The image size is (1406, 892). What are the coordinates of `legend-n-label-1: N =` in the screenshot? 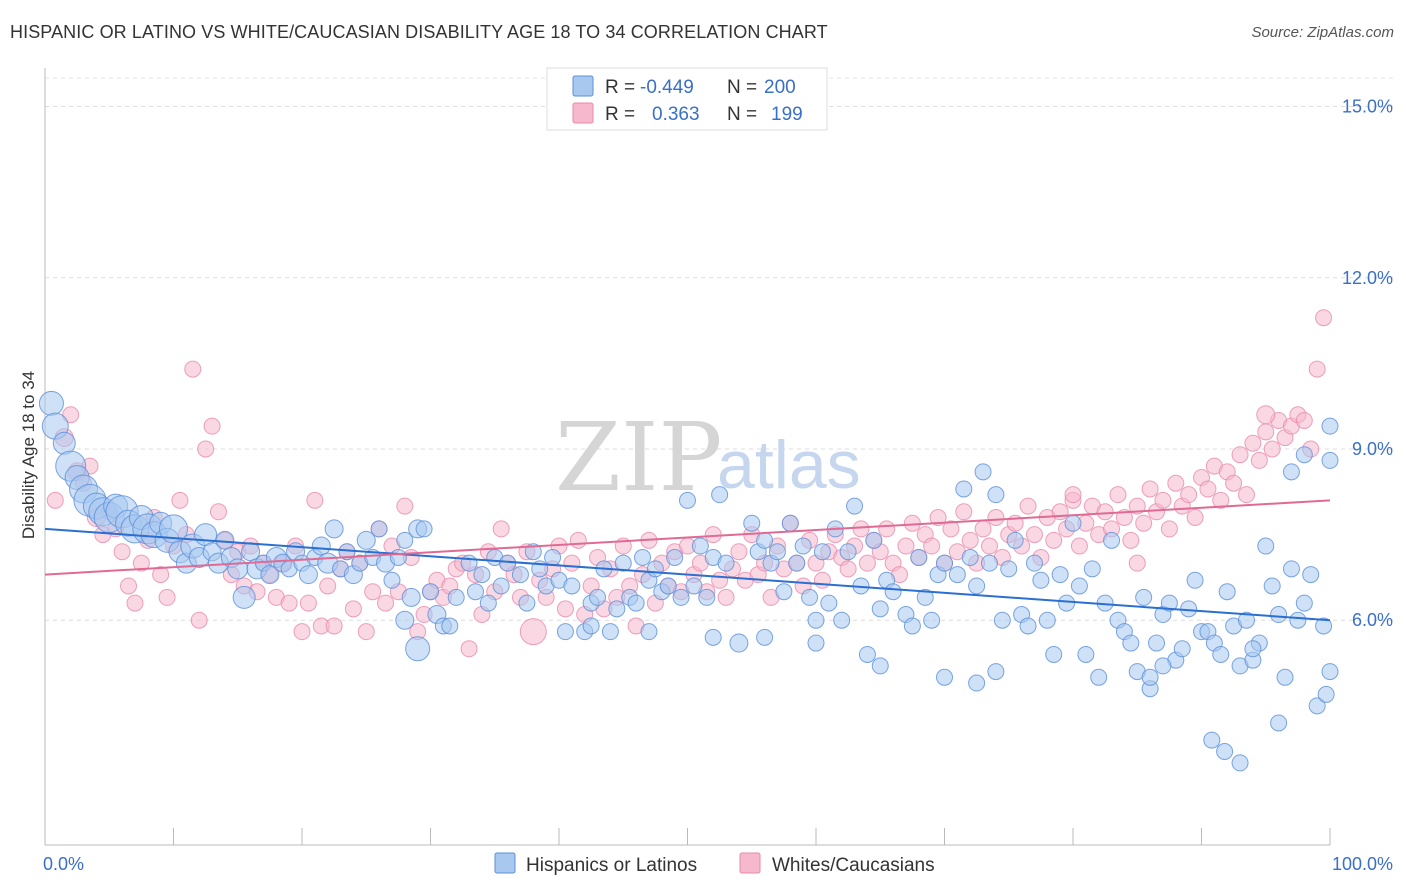 It's located at (742, 87).